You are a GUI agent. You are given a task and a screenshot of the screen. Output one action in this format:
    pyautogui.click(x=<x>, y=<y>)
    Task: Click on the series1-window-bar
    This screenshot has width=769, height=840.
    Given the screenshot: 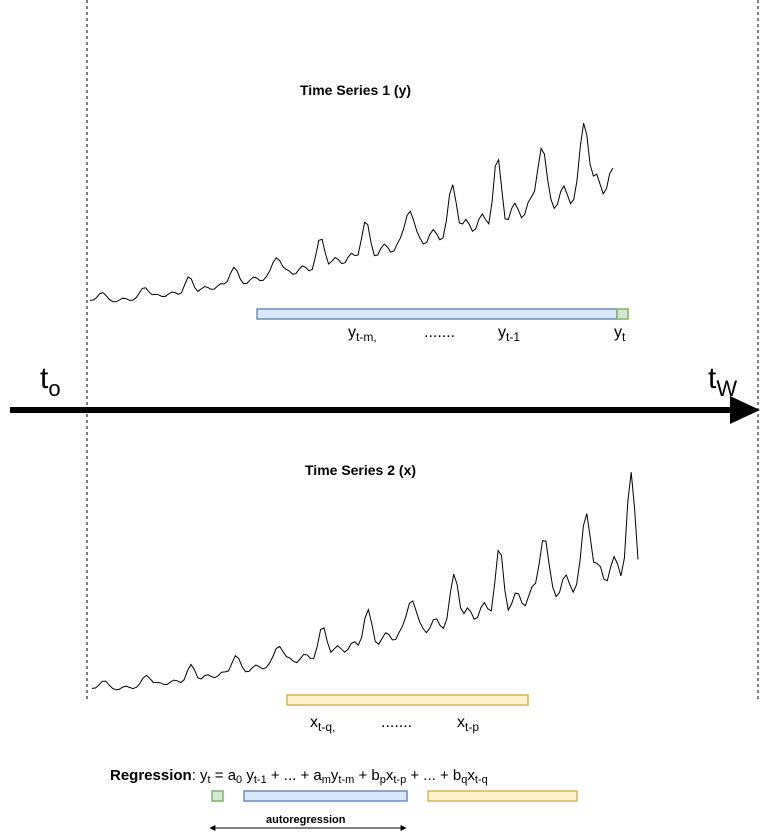 What is the action you would take?
    pyautogui.click(x=437, y=314)
    